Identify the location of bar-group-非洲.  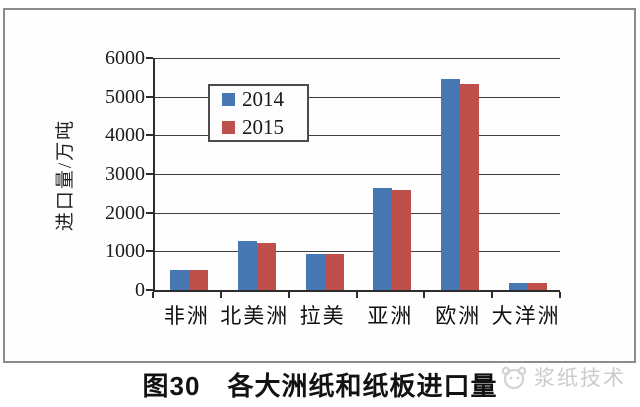
(189, 174).